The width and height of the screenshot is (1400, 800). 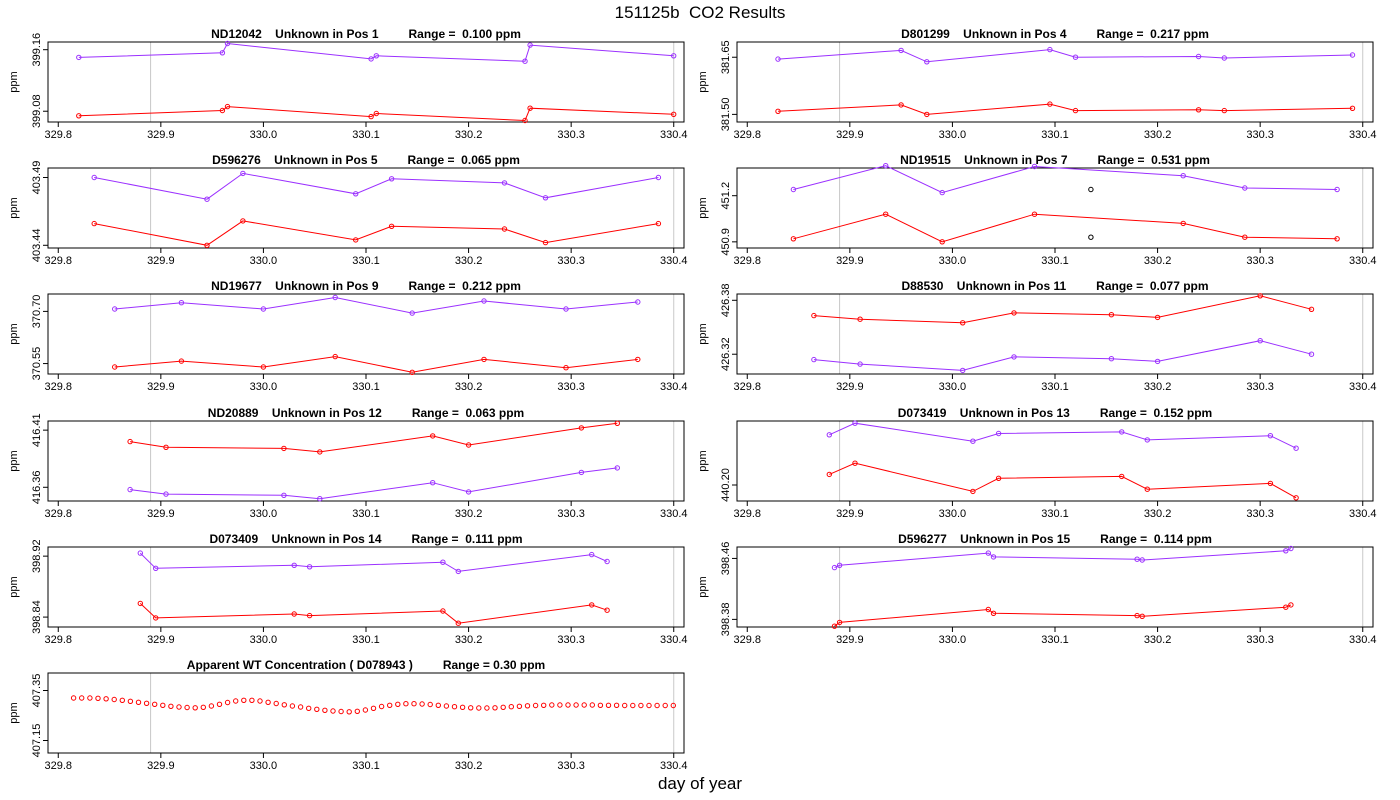 What do you see at coordinates (726, 620) in the screenshot?
I see `y-tick-label: 398.38` at bounding box center [726, 620].